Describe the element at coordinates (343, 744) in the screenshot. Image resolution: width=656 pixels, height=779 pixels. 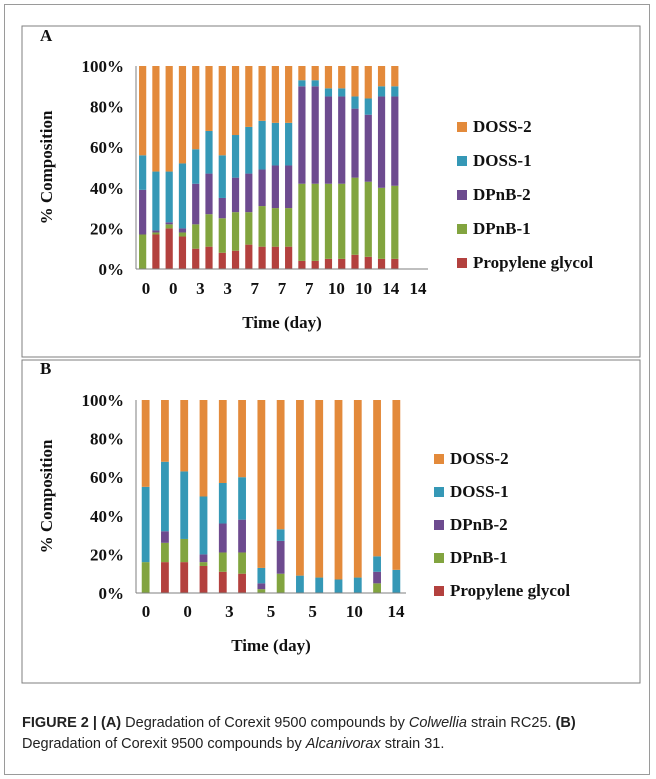
I see `caption-part-b-organism: Alcanivorax` at that location.